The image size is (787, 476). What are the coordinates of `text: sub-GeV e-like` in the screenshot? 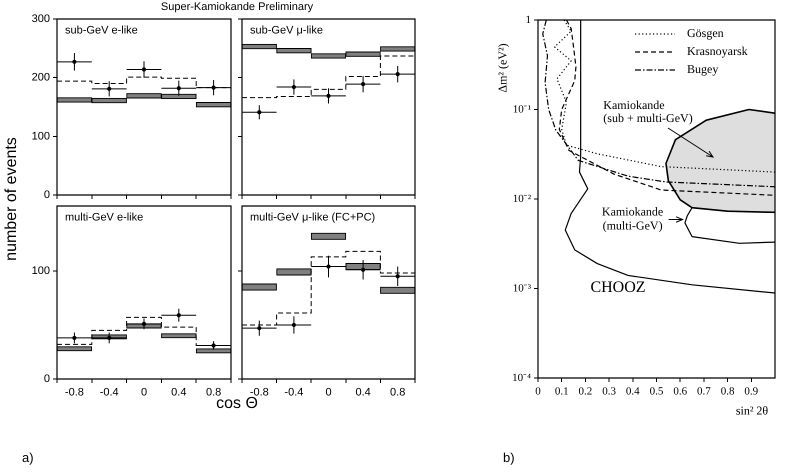 It's located at (101, 30).